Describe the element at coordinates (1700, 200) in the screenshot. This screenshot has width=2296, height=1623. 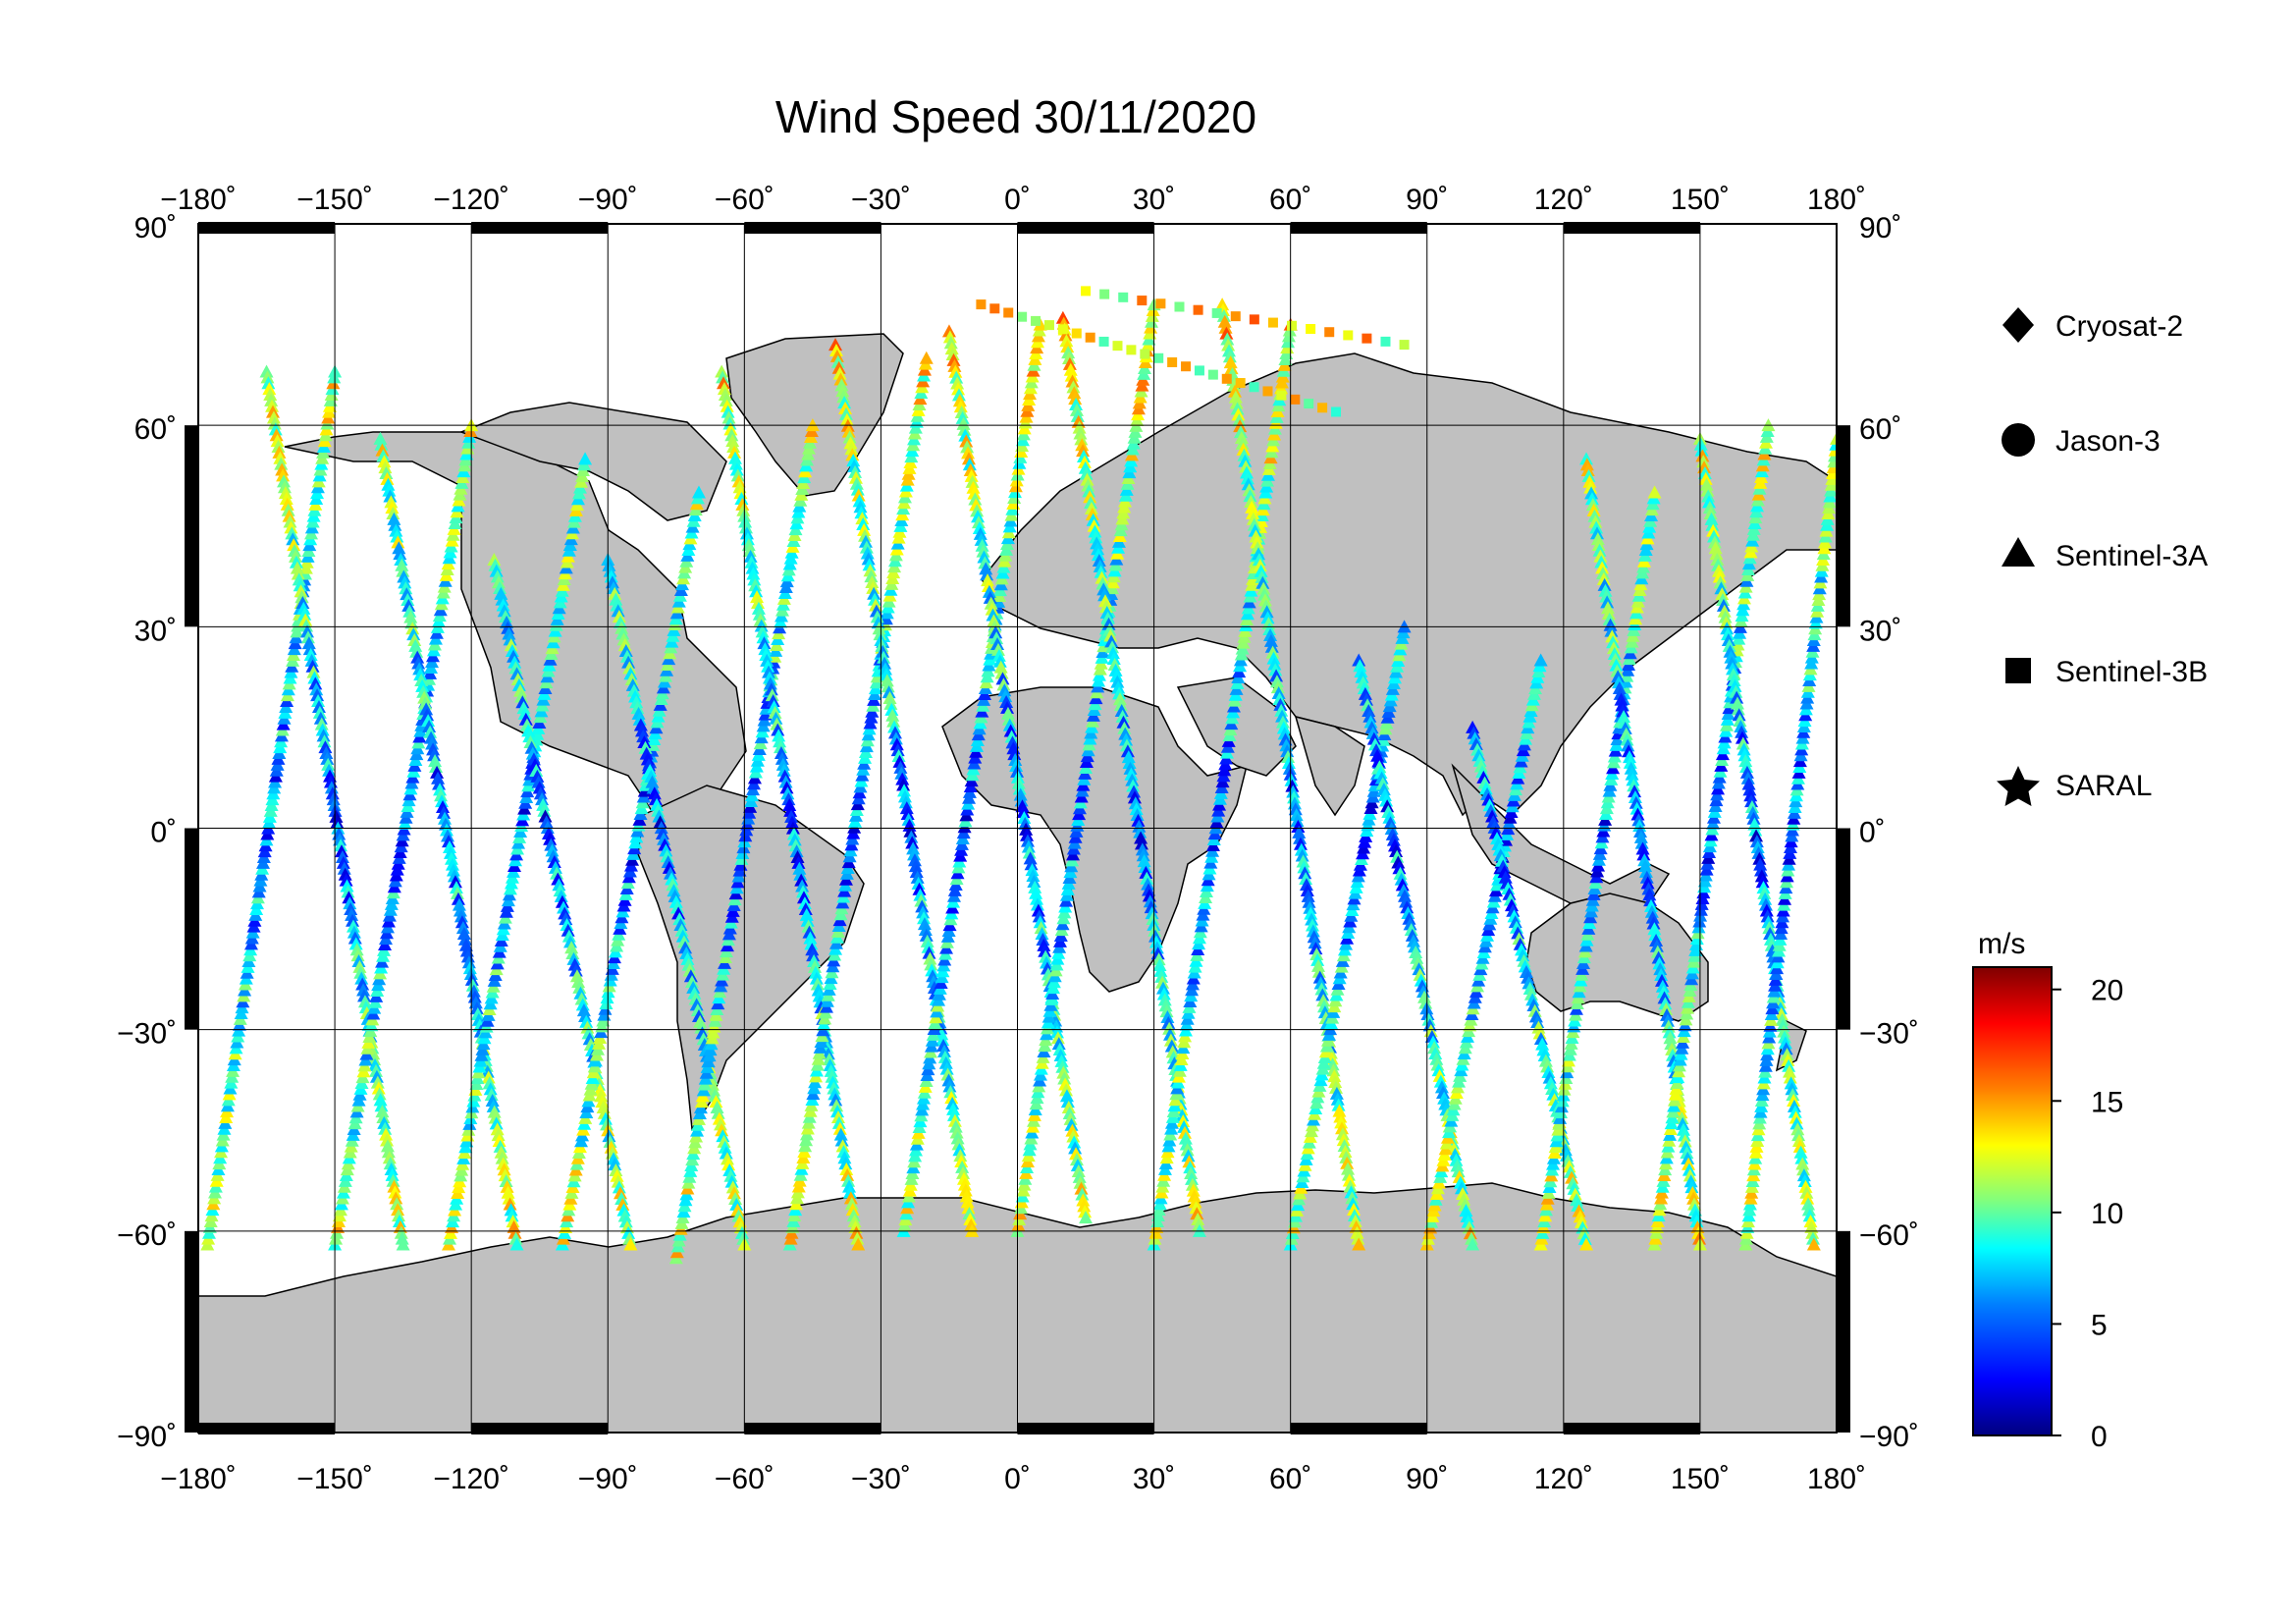
I see `x-tick-label-top: 150˚` at that location.